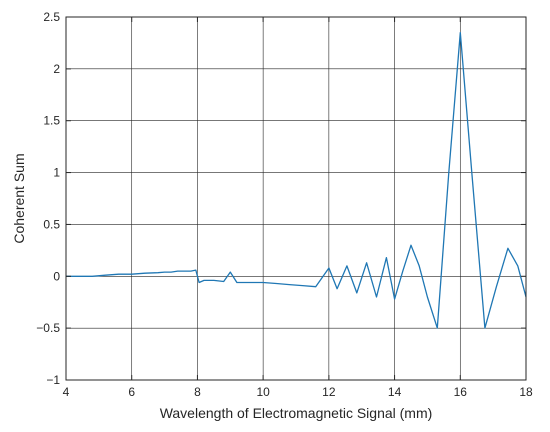  I want to click on x-tick-label: 10, so click(263, 392).